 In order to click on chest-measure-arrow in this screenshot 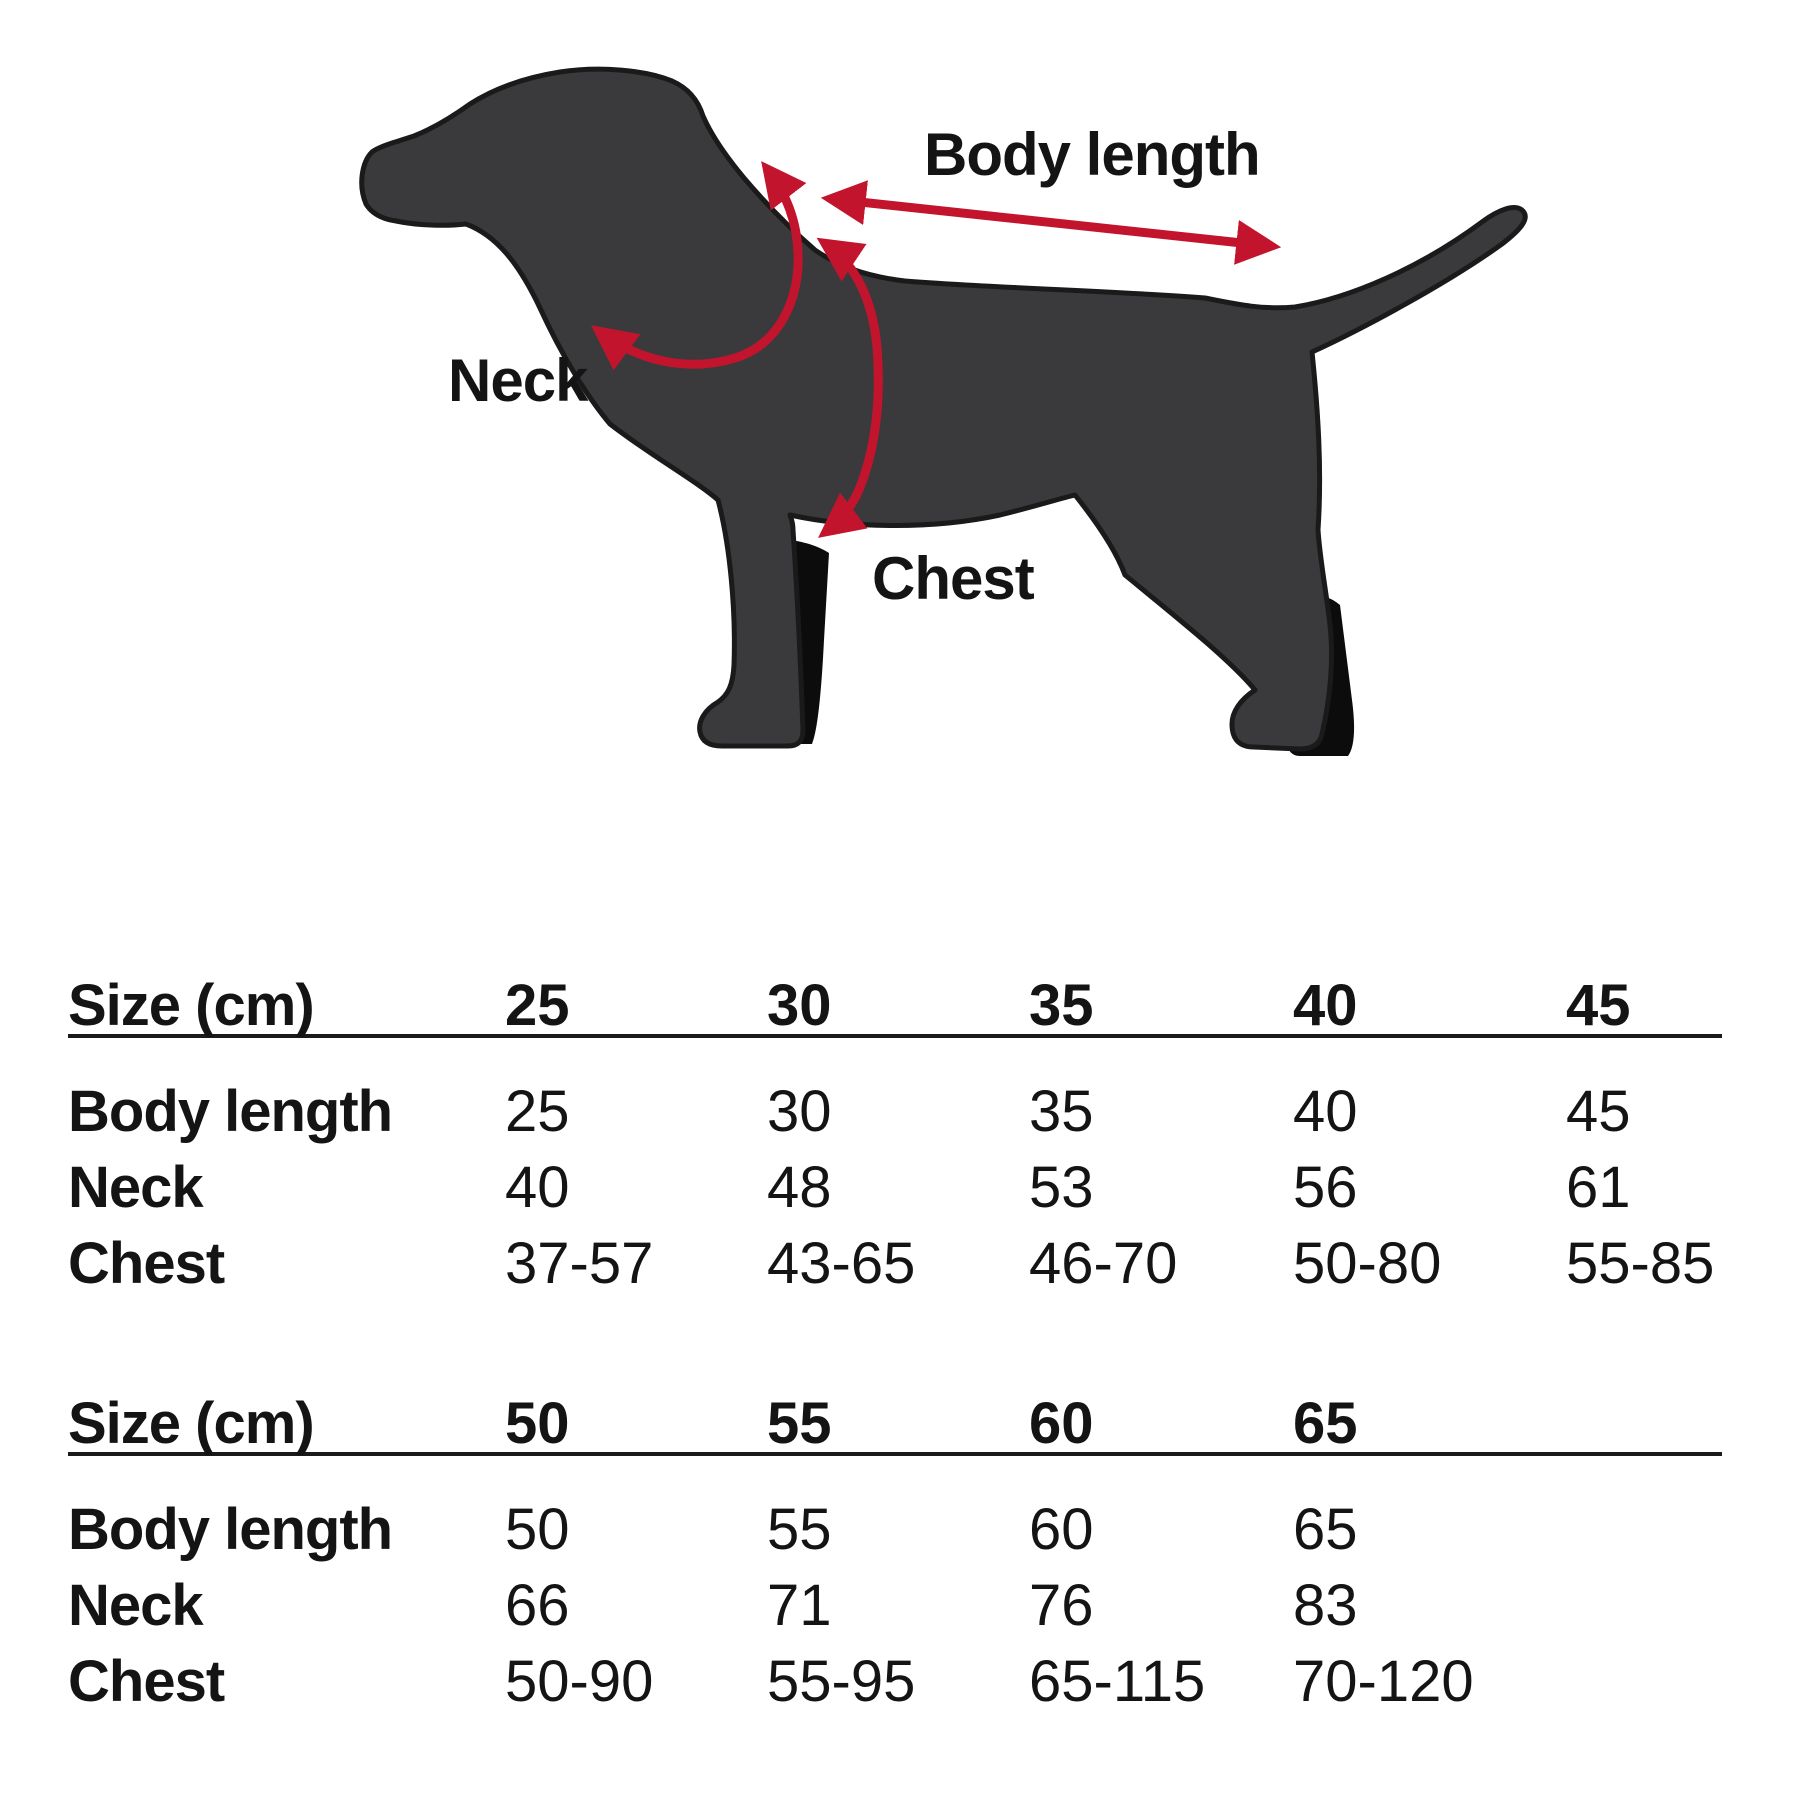, I will do `click(849, 387)`.